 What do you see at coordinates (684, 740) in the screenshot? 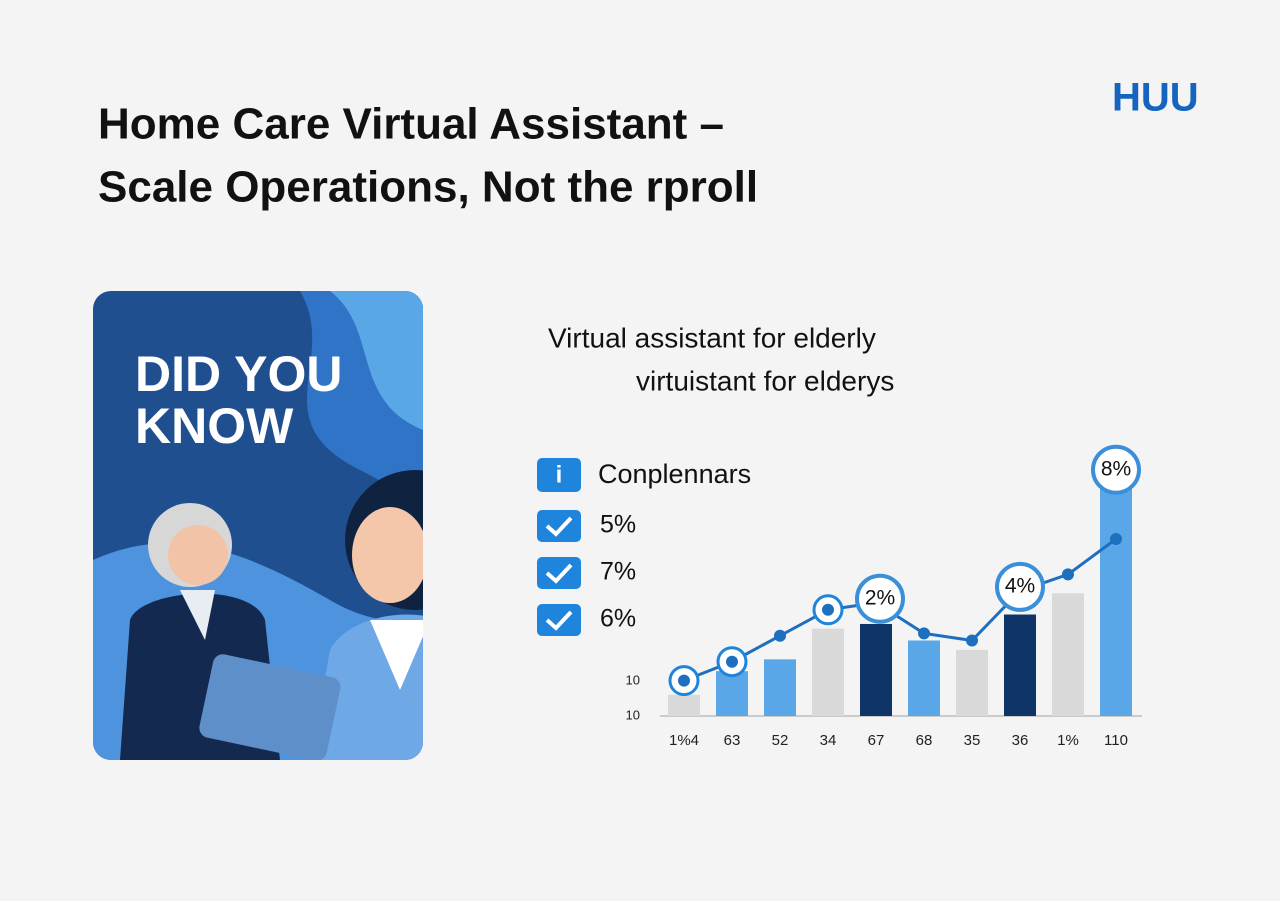
I see `x-tick-label: 1%4` at bounding box center [684, 740].